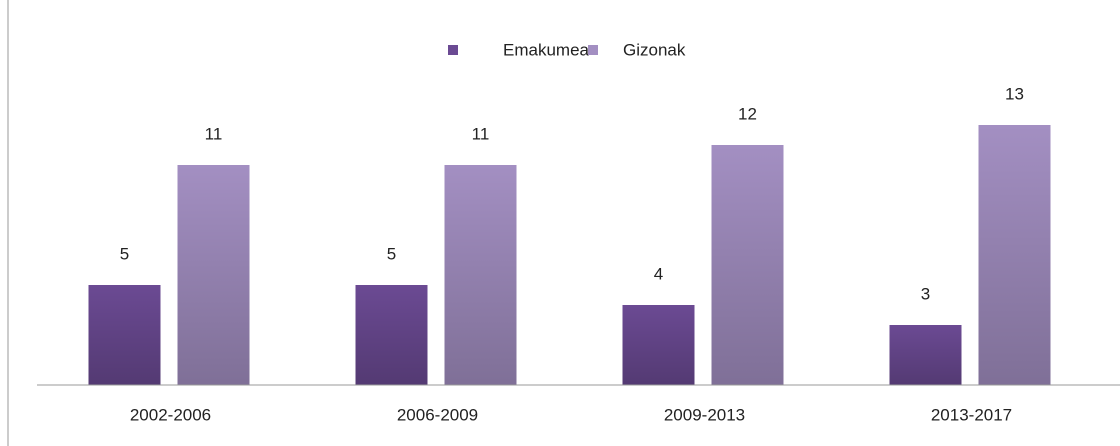 The height and width of the screenshot is (446, 1120). Describe the element at coordinates (437, 414) in the screenshot. I see `x-tick-label: 2006-2009` at that location.